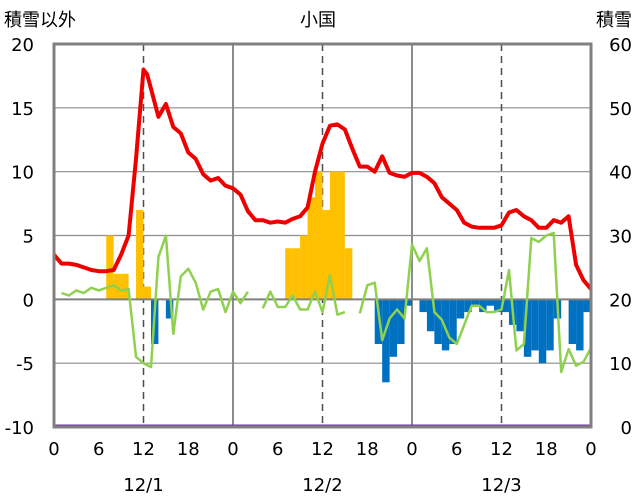 This screenshot has width=636, height=501. I want to click on date-label: 12/1, so click(143, 485).